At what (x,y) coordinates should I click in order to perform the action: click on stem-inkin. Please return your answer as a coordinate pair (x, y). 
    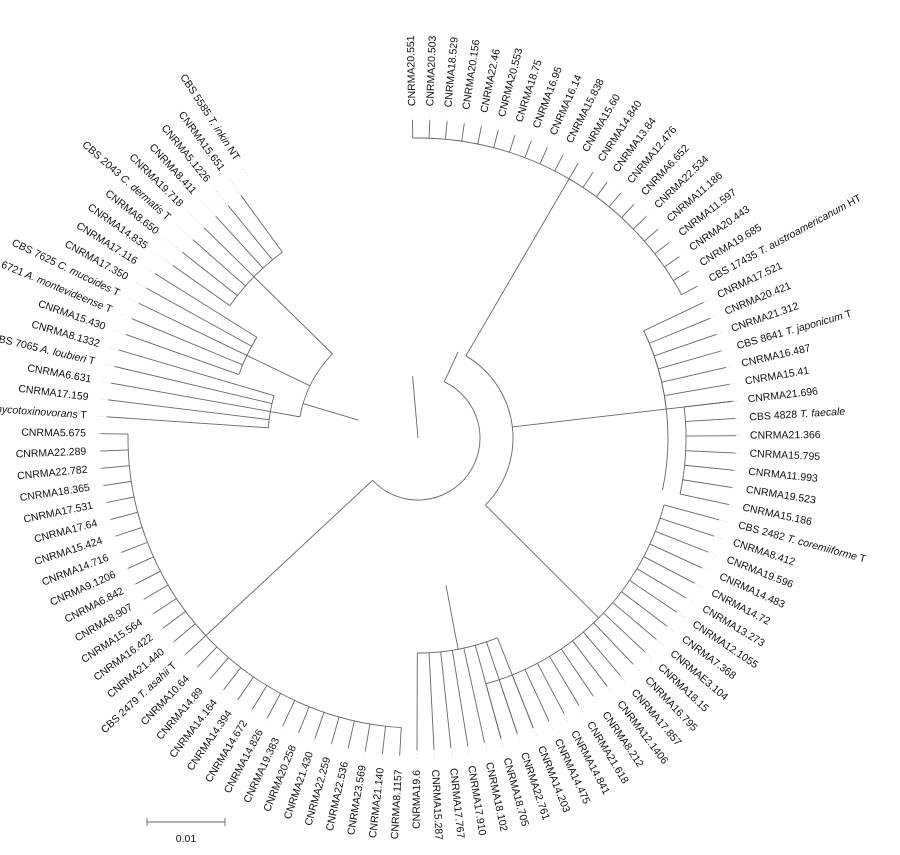
    Looking at the image, I should click on (293, 315).